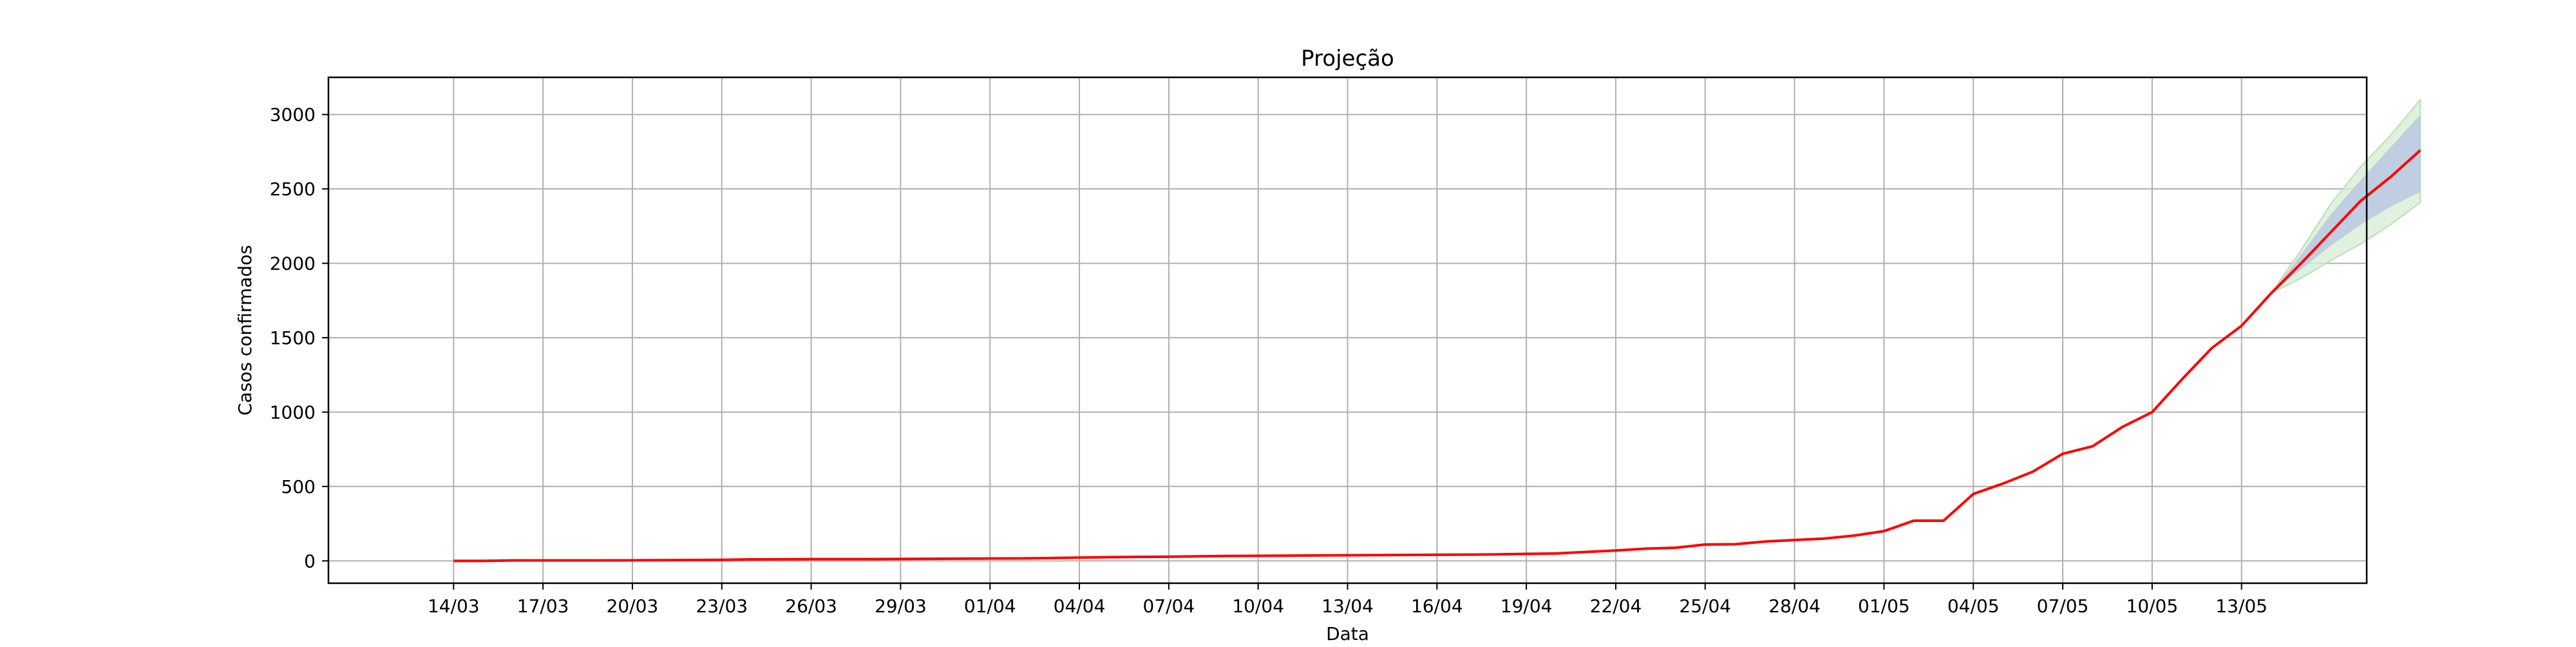 Image resolution: width=2576 pixels, height=647 pixels. What do you see at coordinates (454, 606) in the screenshot?
I see `x-tick-label: 14/03` at bounding box center [454, 606].